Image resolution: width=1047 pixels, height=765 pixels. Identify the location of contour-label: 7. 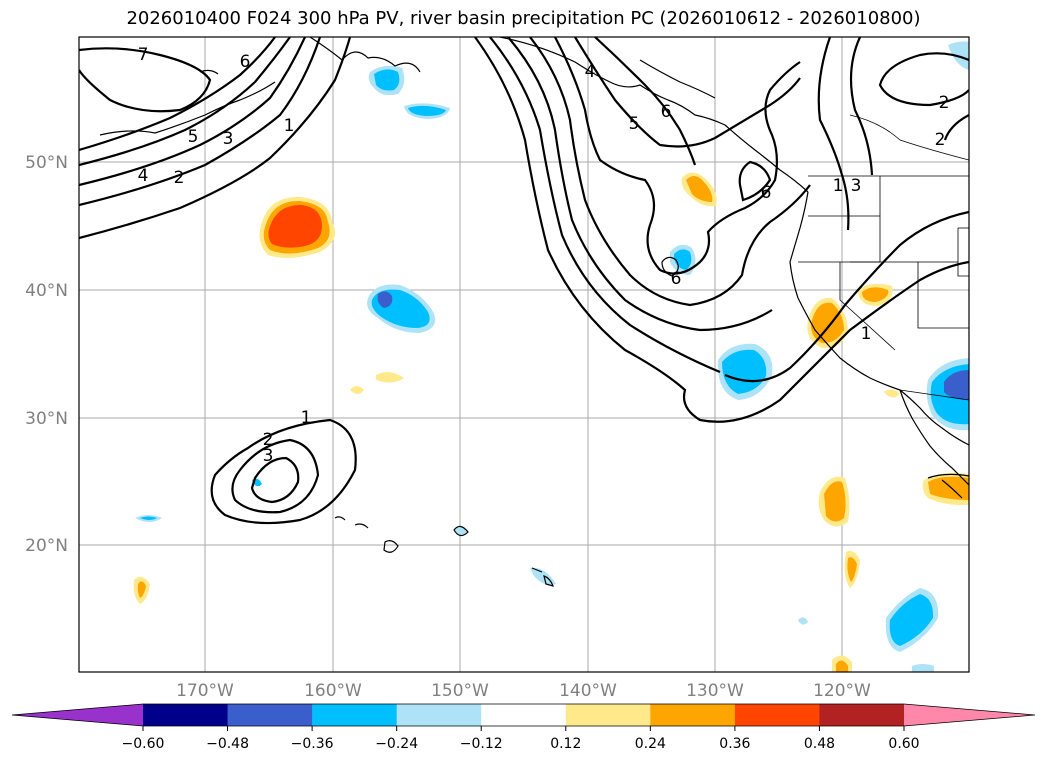
(143, 55).